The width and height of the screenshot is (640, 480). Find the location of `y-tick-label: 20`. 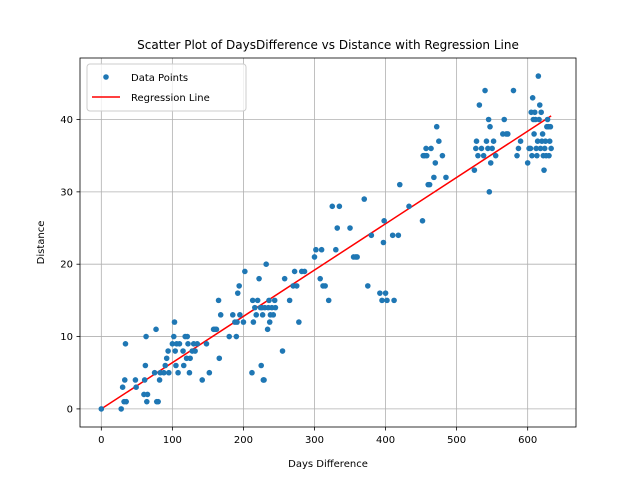

y-tick-label: 20 is located at coordinates (66, 265).